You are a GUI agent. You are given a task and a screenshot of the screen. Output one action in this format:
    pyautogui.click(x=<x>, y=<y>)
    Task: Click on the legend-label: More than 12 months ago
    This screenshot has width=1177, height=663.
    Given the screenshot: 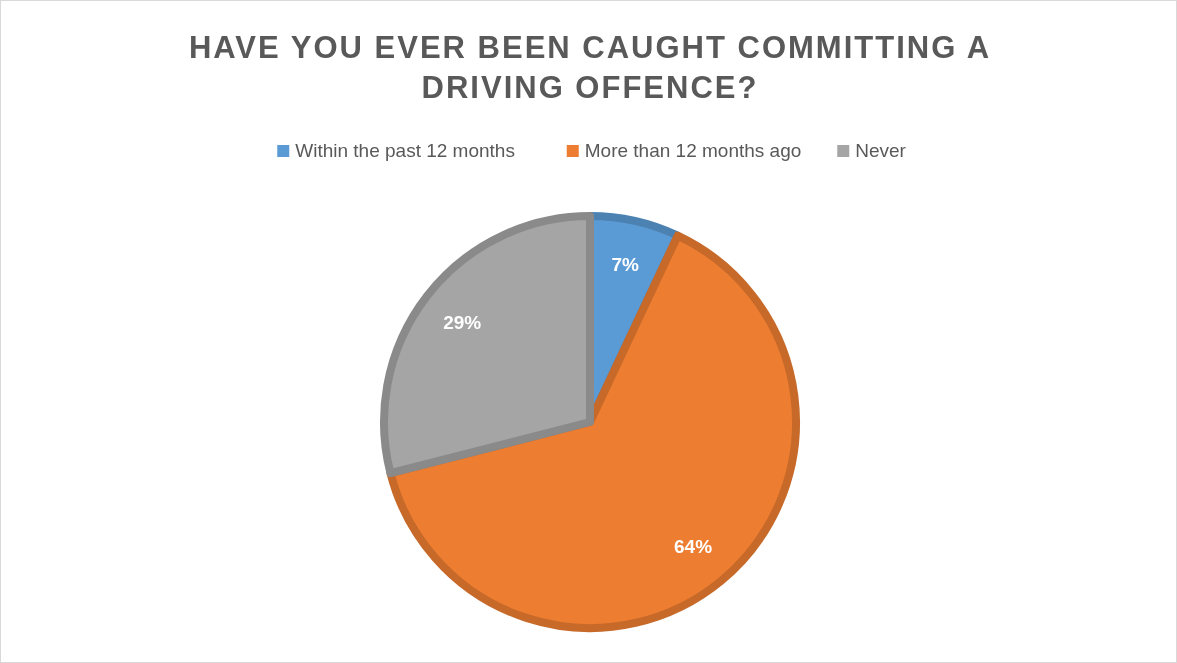 What is the action you would take?
    pyautogui.click(x=693, y=150)
    